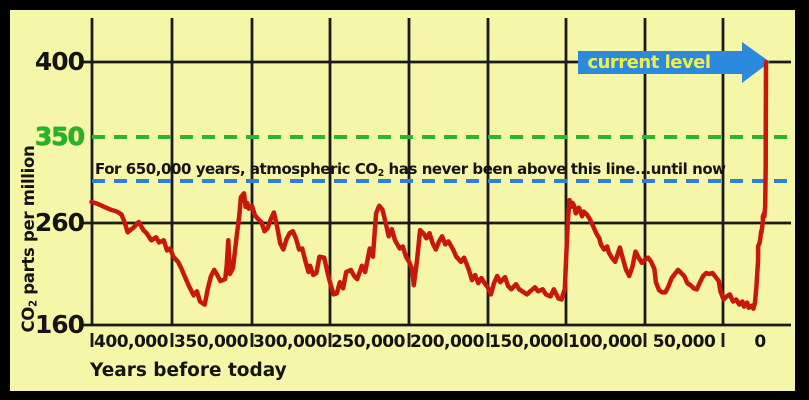  I want to click on text-part: For 650,000 years, atmospheric CO, so click(236, 169).